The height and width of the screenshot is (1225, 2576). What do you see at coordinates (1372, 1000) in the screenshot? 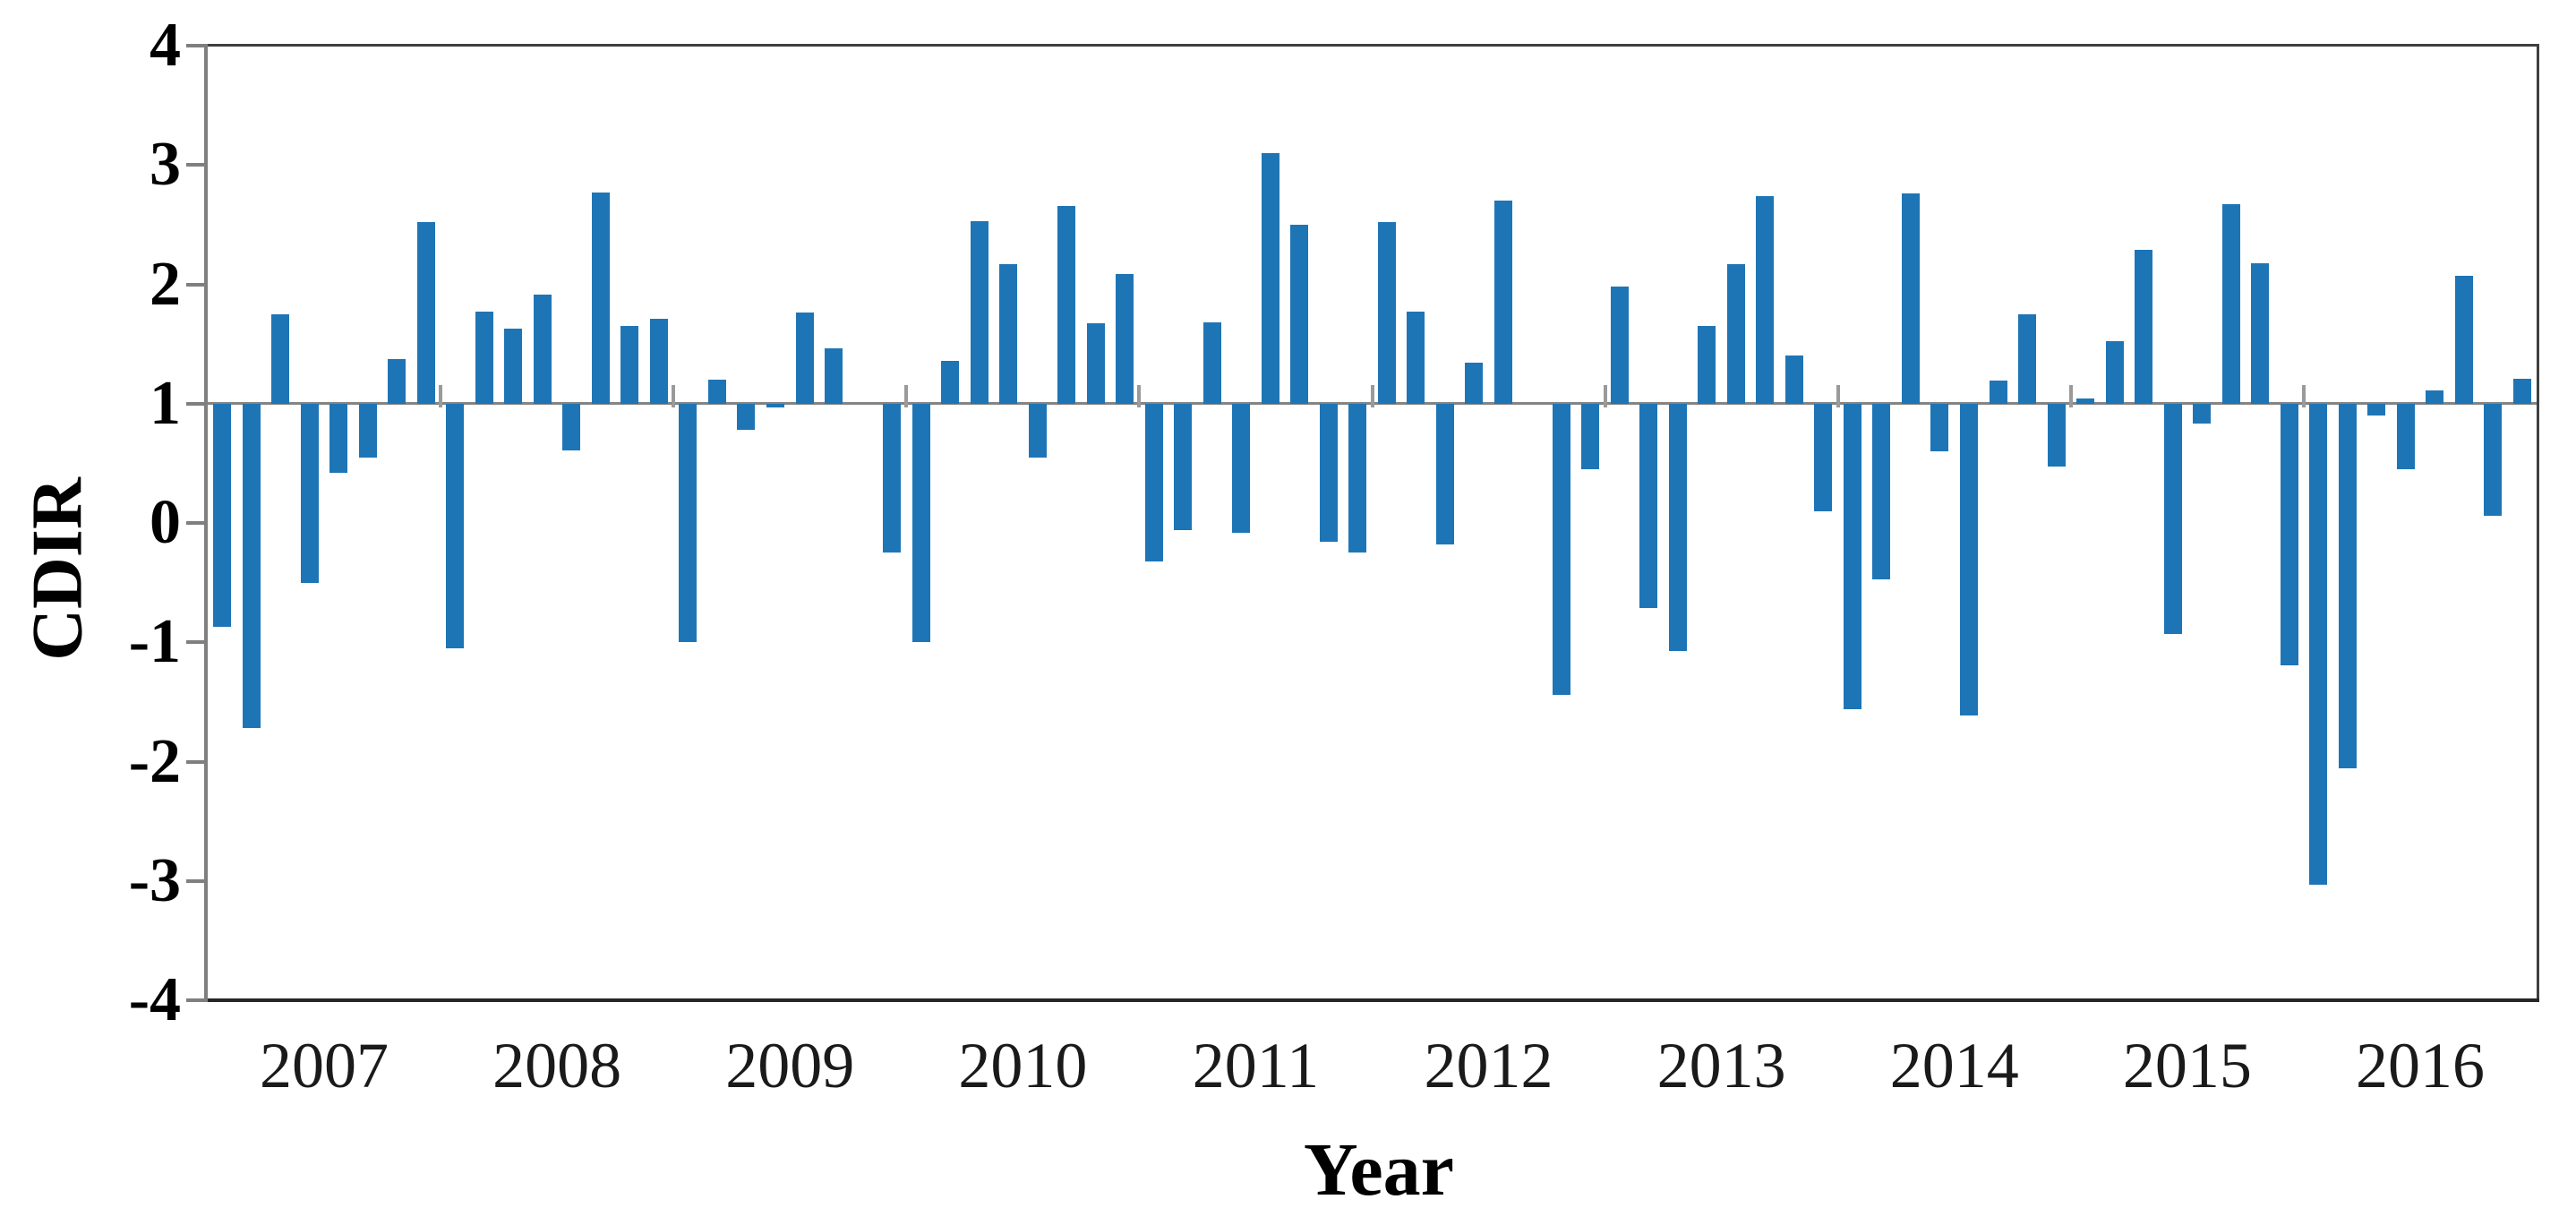
I see `plot-border-bottom` at bounding box center [1372, 1000].